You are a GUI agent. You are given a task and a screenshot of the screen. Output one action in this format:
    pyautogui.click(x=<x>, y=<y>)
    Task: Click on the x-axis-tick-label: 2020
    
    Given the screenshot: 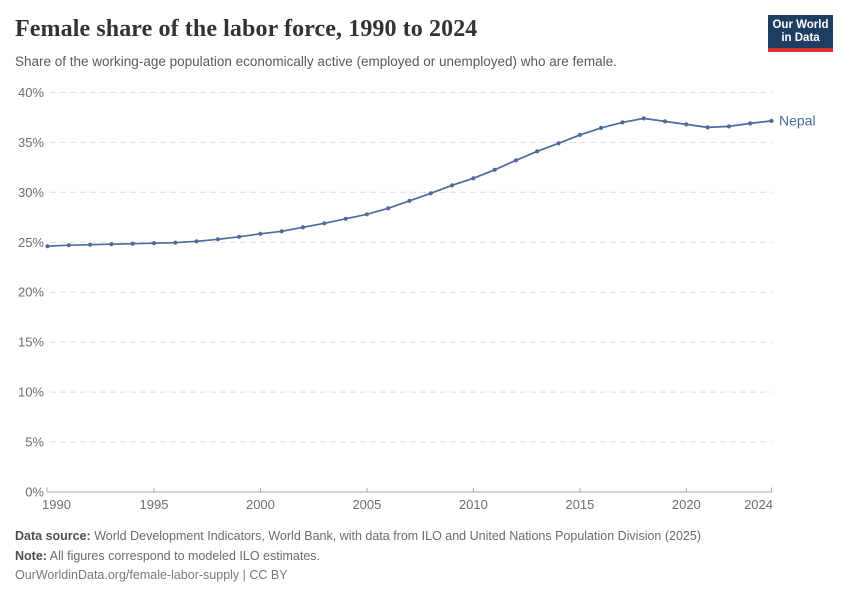 What is the action you would take?
    pyautogui.click(x=686, y=504)
    